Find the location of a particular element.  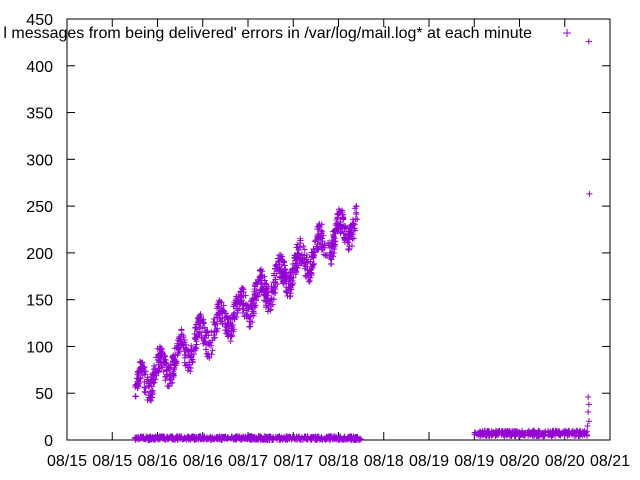

x-tick-label: 08/18 is located at coordinates (338, 461).